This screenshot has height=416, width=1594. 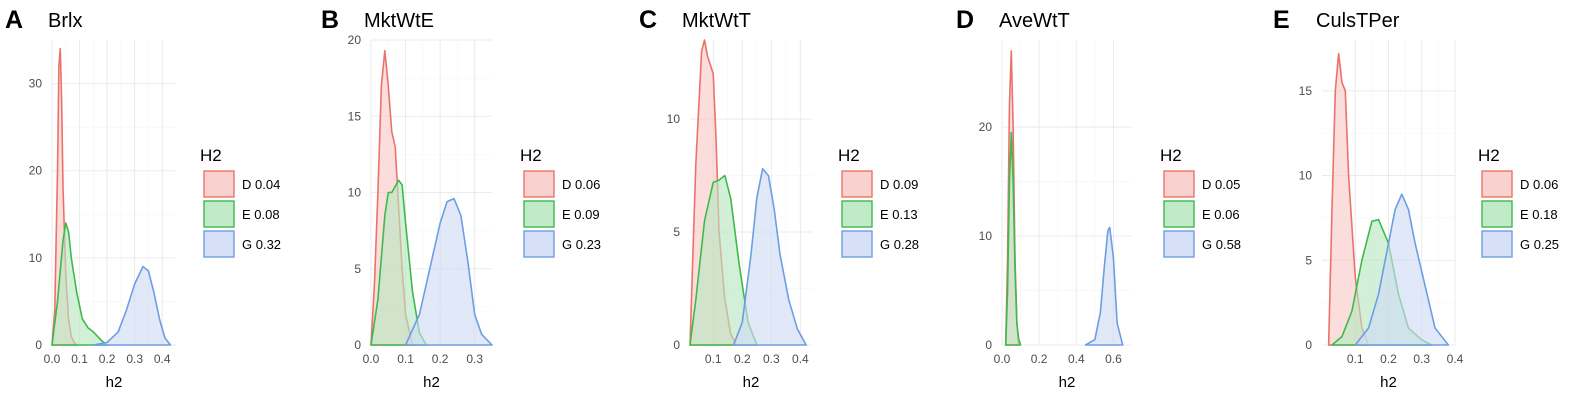 I want to click on legend-label: E 0.08, so click(x=261, y=214).